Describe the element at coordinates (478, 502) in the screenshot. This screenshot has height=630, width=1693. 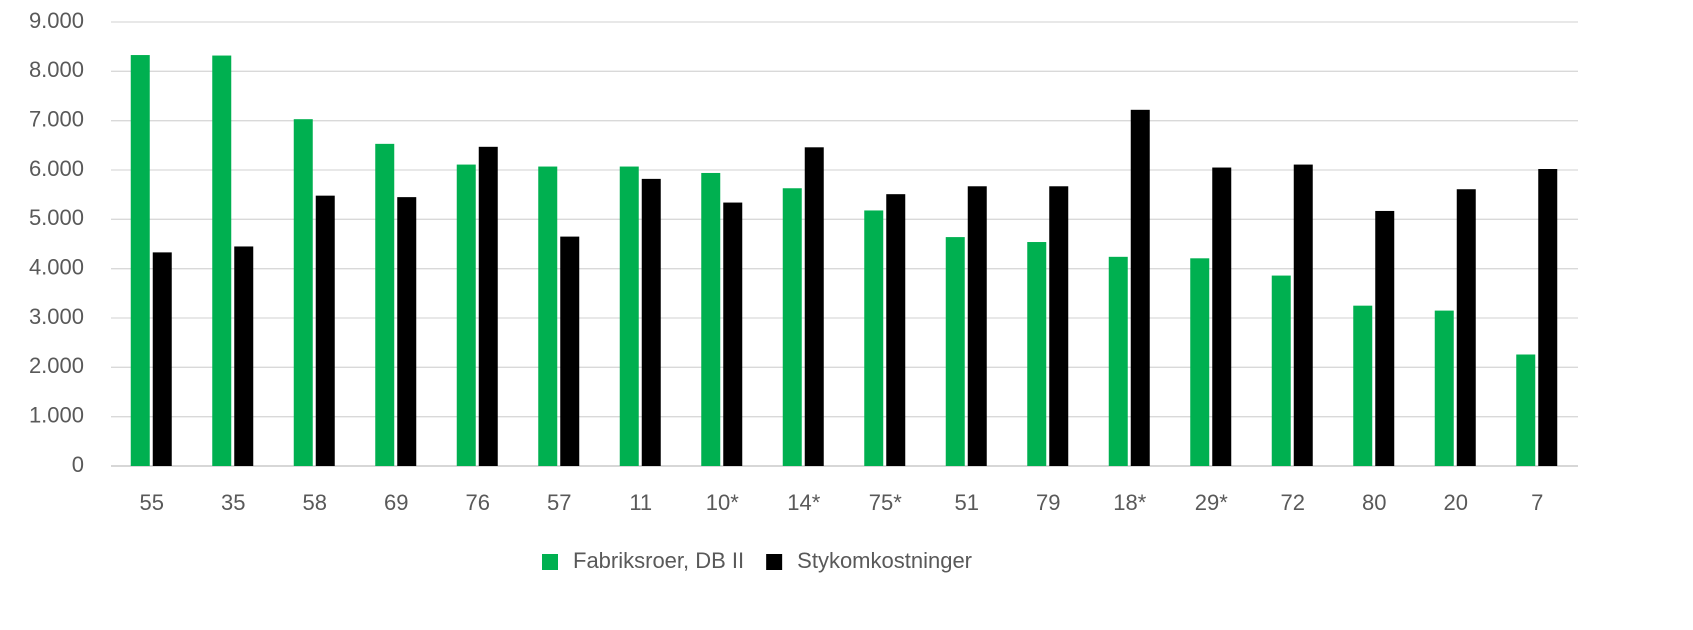
I see `x-tick-label: 76` at that location.